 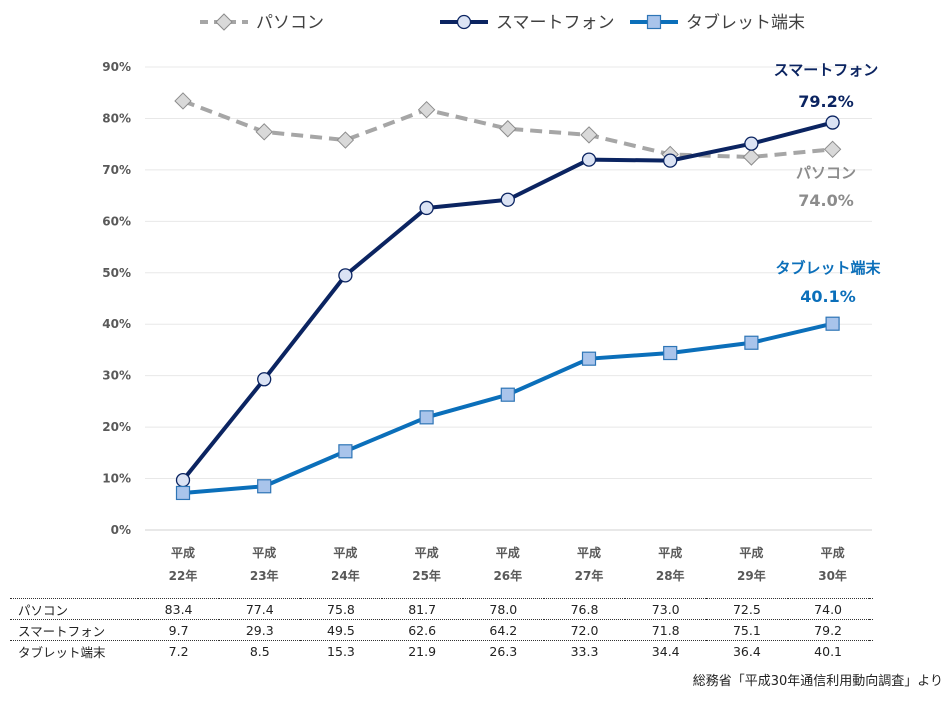 What do you see at coordinates (116, 427) in the screenshot?
I see `y-tick-label: 20%` at bounding box center [116, 427].